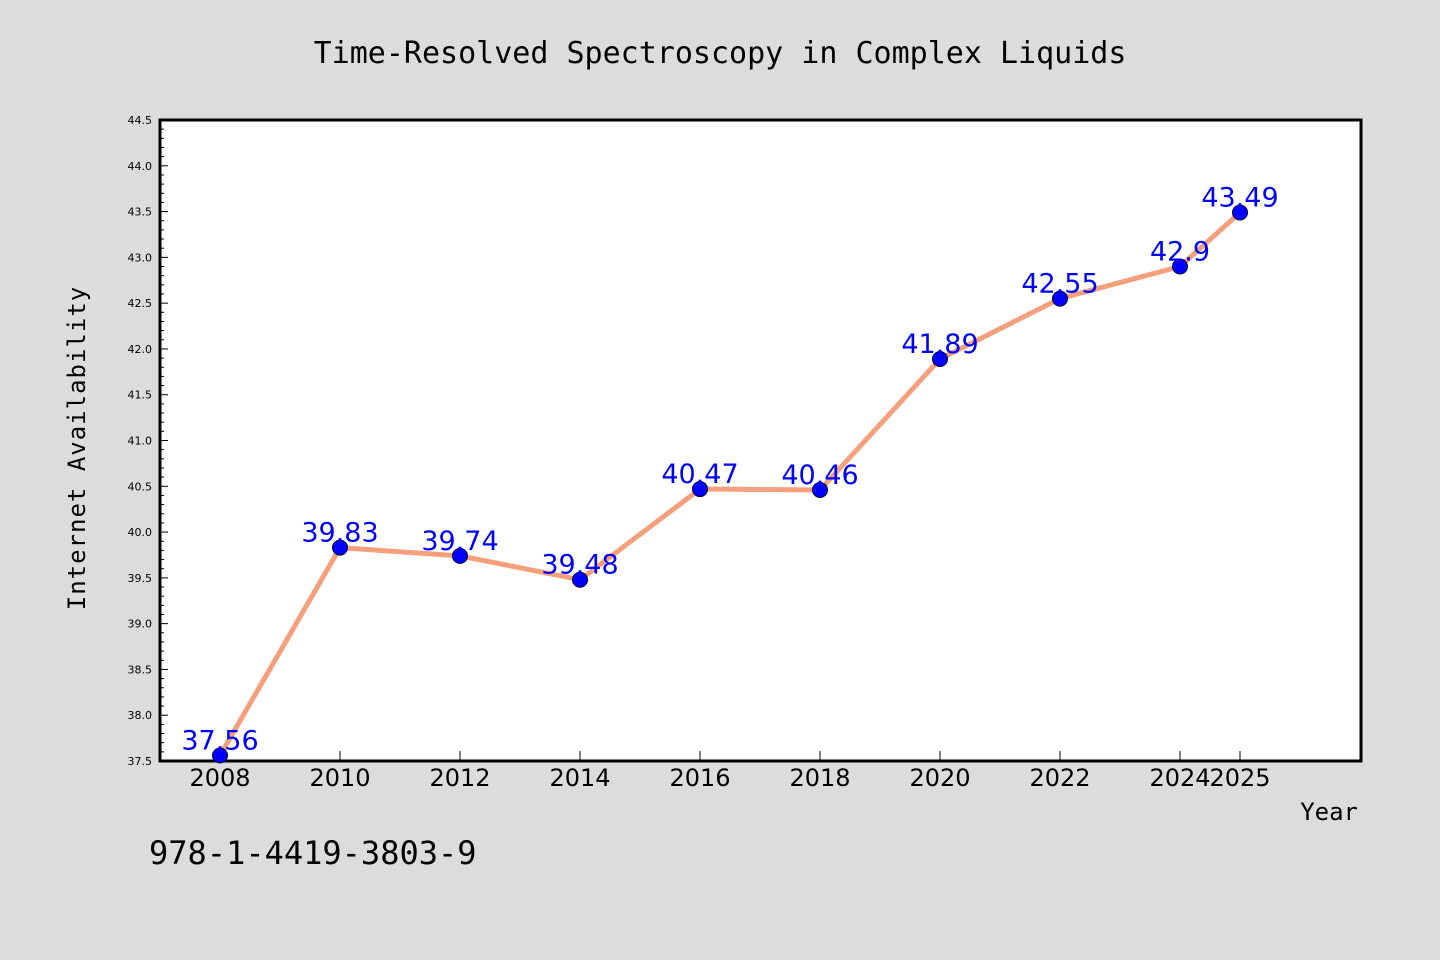 This screenshot has width=1440, height=960. What do you see at coordinates (313, 853) in the screenshot?
I see `isbn-text: 978-1-4419-3803-9` at bounding box center [313, 853].